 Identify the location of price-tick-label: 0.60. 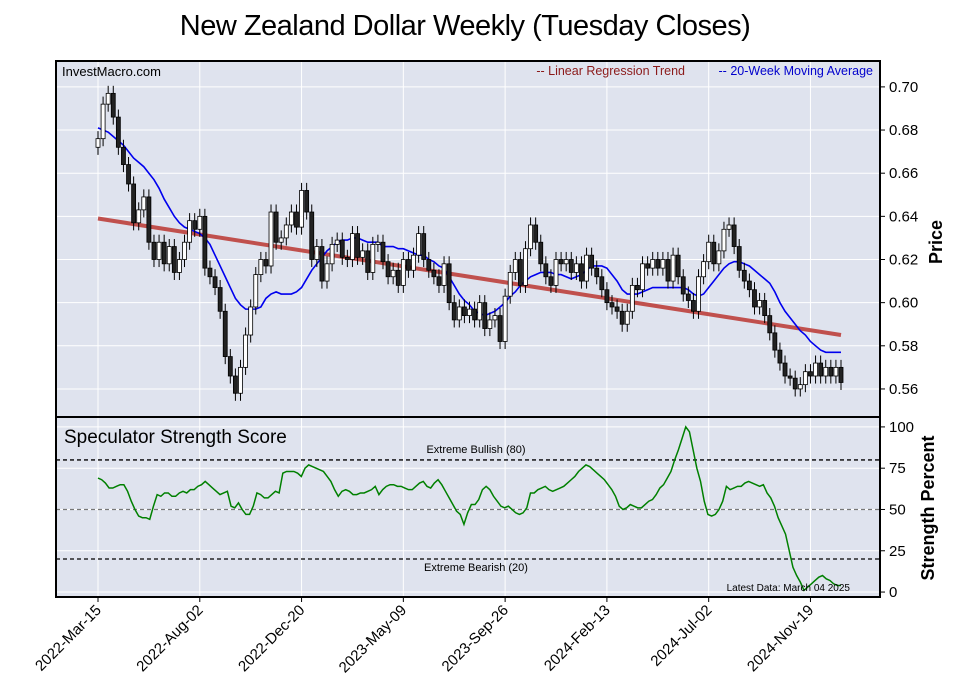
(903, 303).